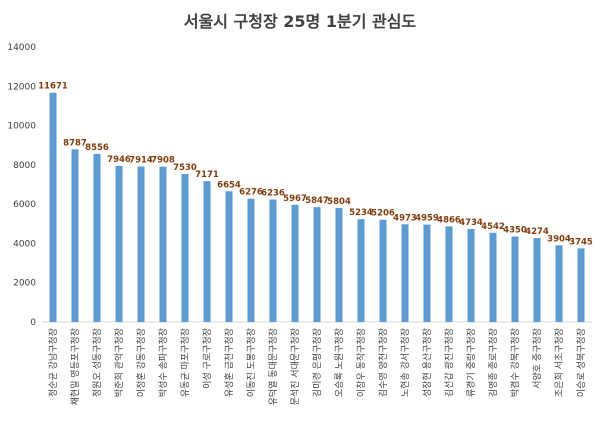 The image size is (600, 441). What do you see at coordinates (229, 362) in the screenshot?
I see `x-tick-label: 유성훈 금천구청장` at bounding box center [229, 362].